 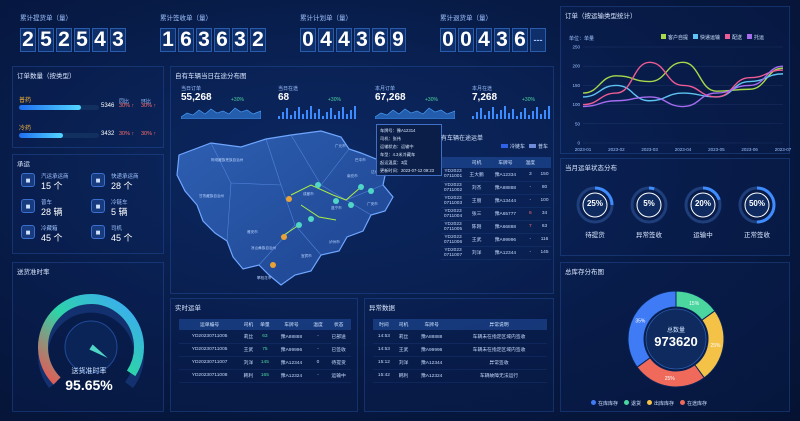 I want to click on vehicles-row: YD2023 0711006 王武 豫A99996-116, so click(x=496, y=240).